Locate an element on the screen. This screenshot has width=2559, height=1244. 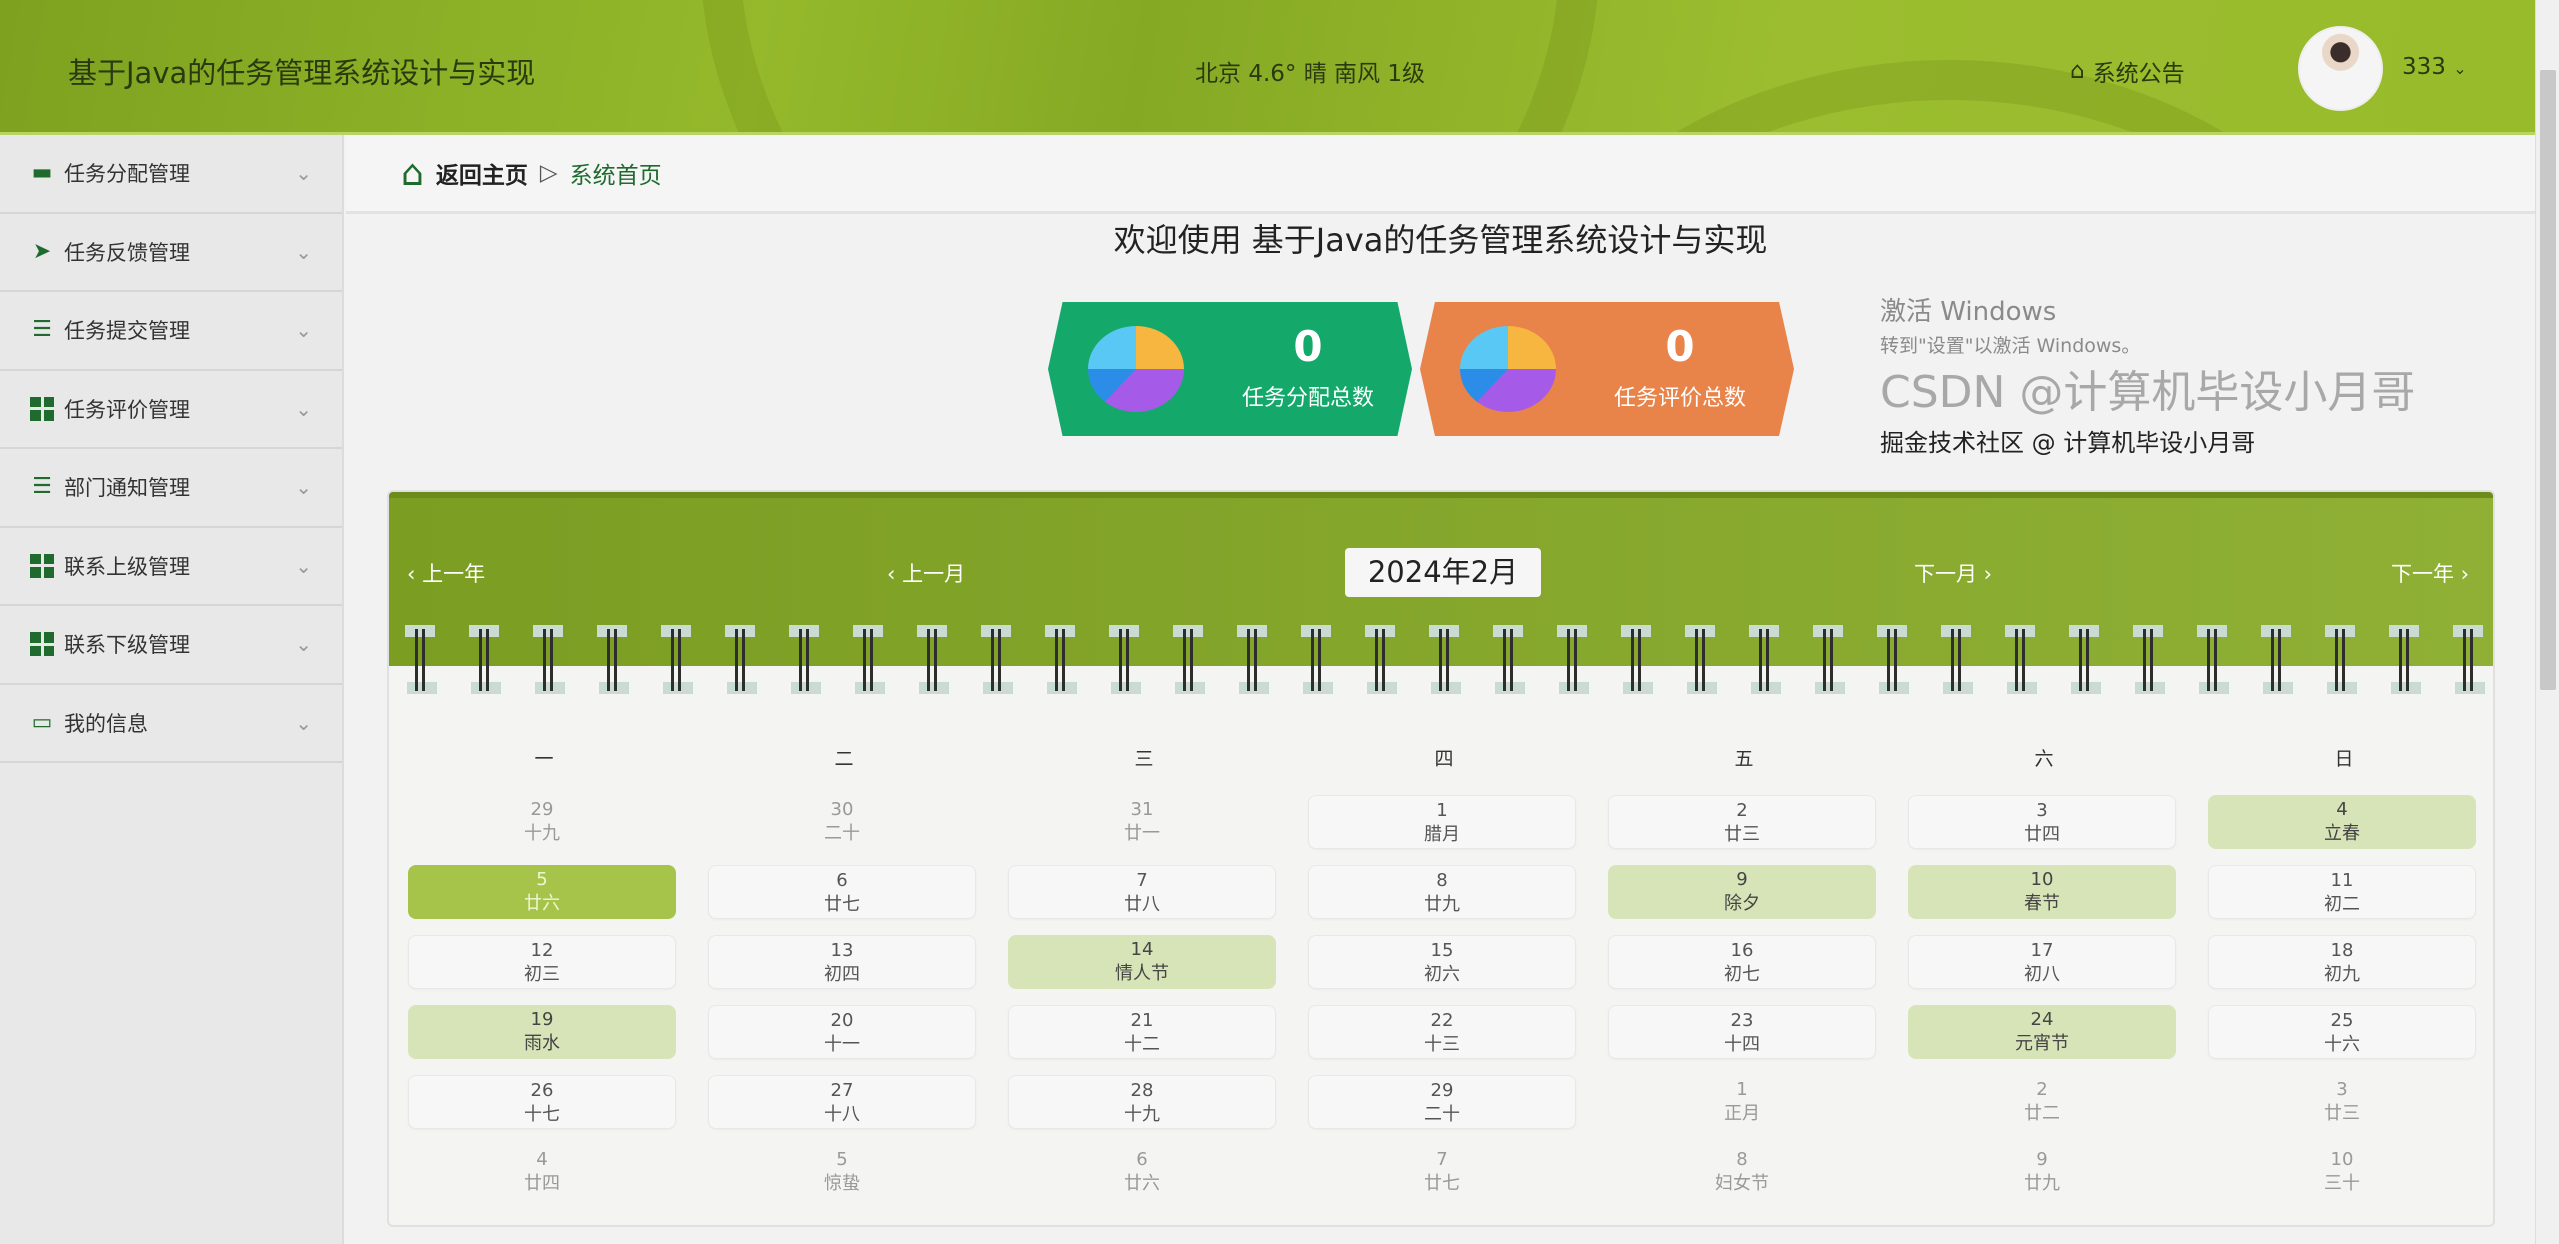
calendar-day: 2 廿二 is located at coordinates (2042, 1102).